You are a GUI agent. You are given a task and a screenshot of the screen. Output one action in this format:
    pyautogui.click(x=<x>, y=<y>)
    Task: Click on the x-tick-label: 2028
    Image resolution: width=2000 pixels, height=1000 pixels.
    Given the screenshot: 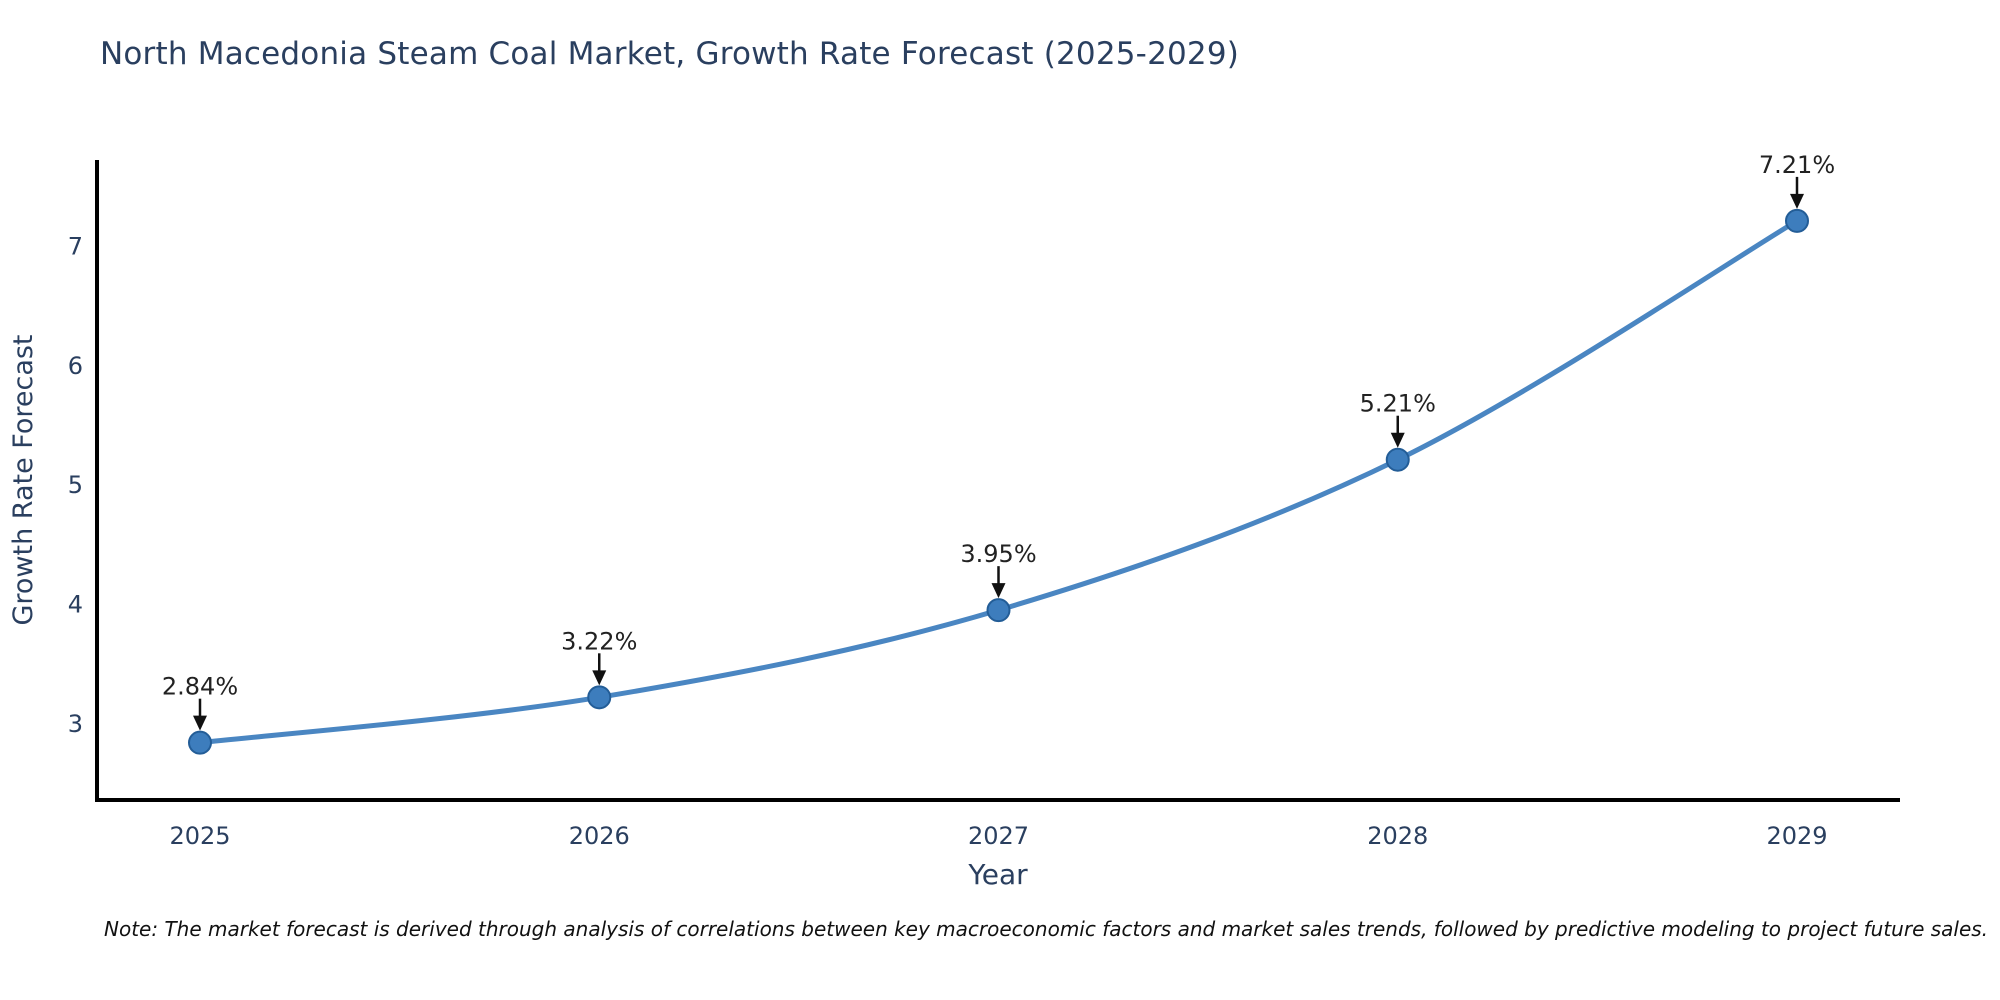 What is the action you would take?
    pyautogui.click(x=1397, y=836)
    